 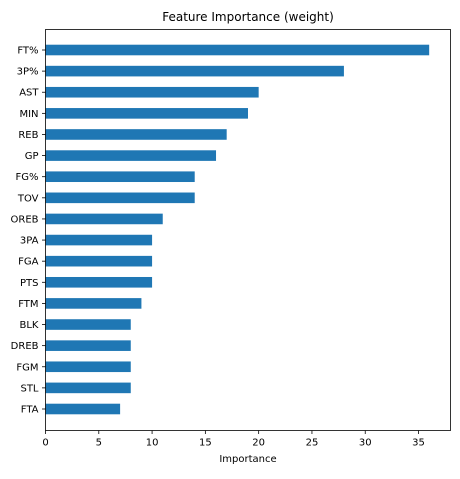 I want to click on bar-fga, so click(x=99, y=261).